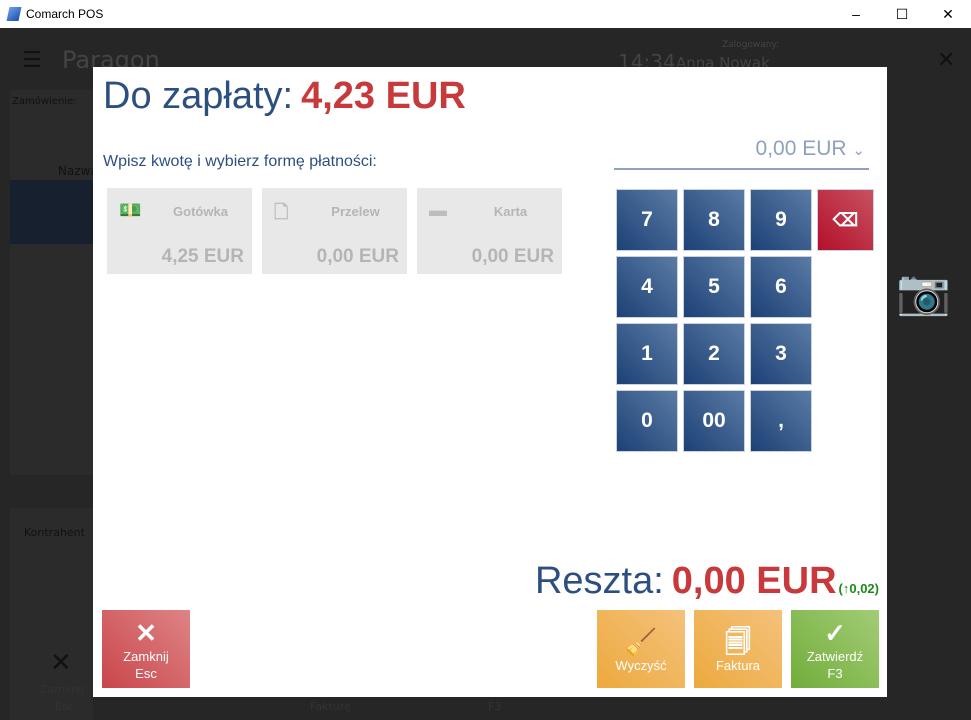  I want to click on payment-method-transfer: 🗋 Przelew 0,00 EUR, so click(334, 231).